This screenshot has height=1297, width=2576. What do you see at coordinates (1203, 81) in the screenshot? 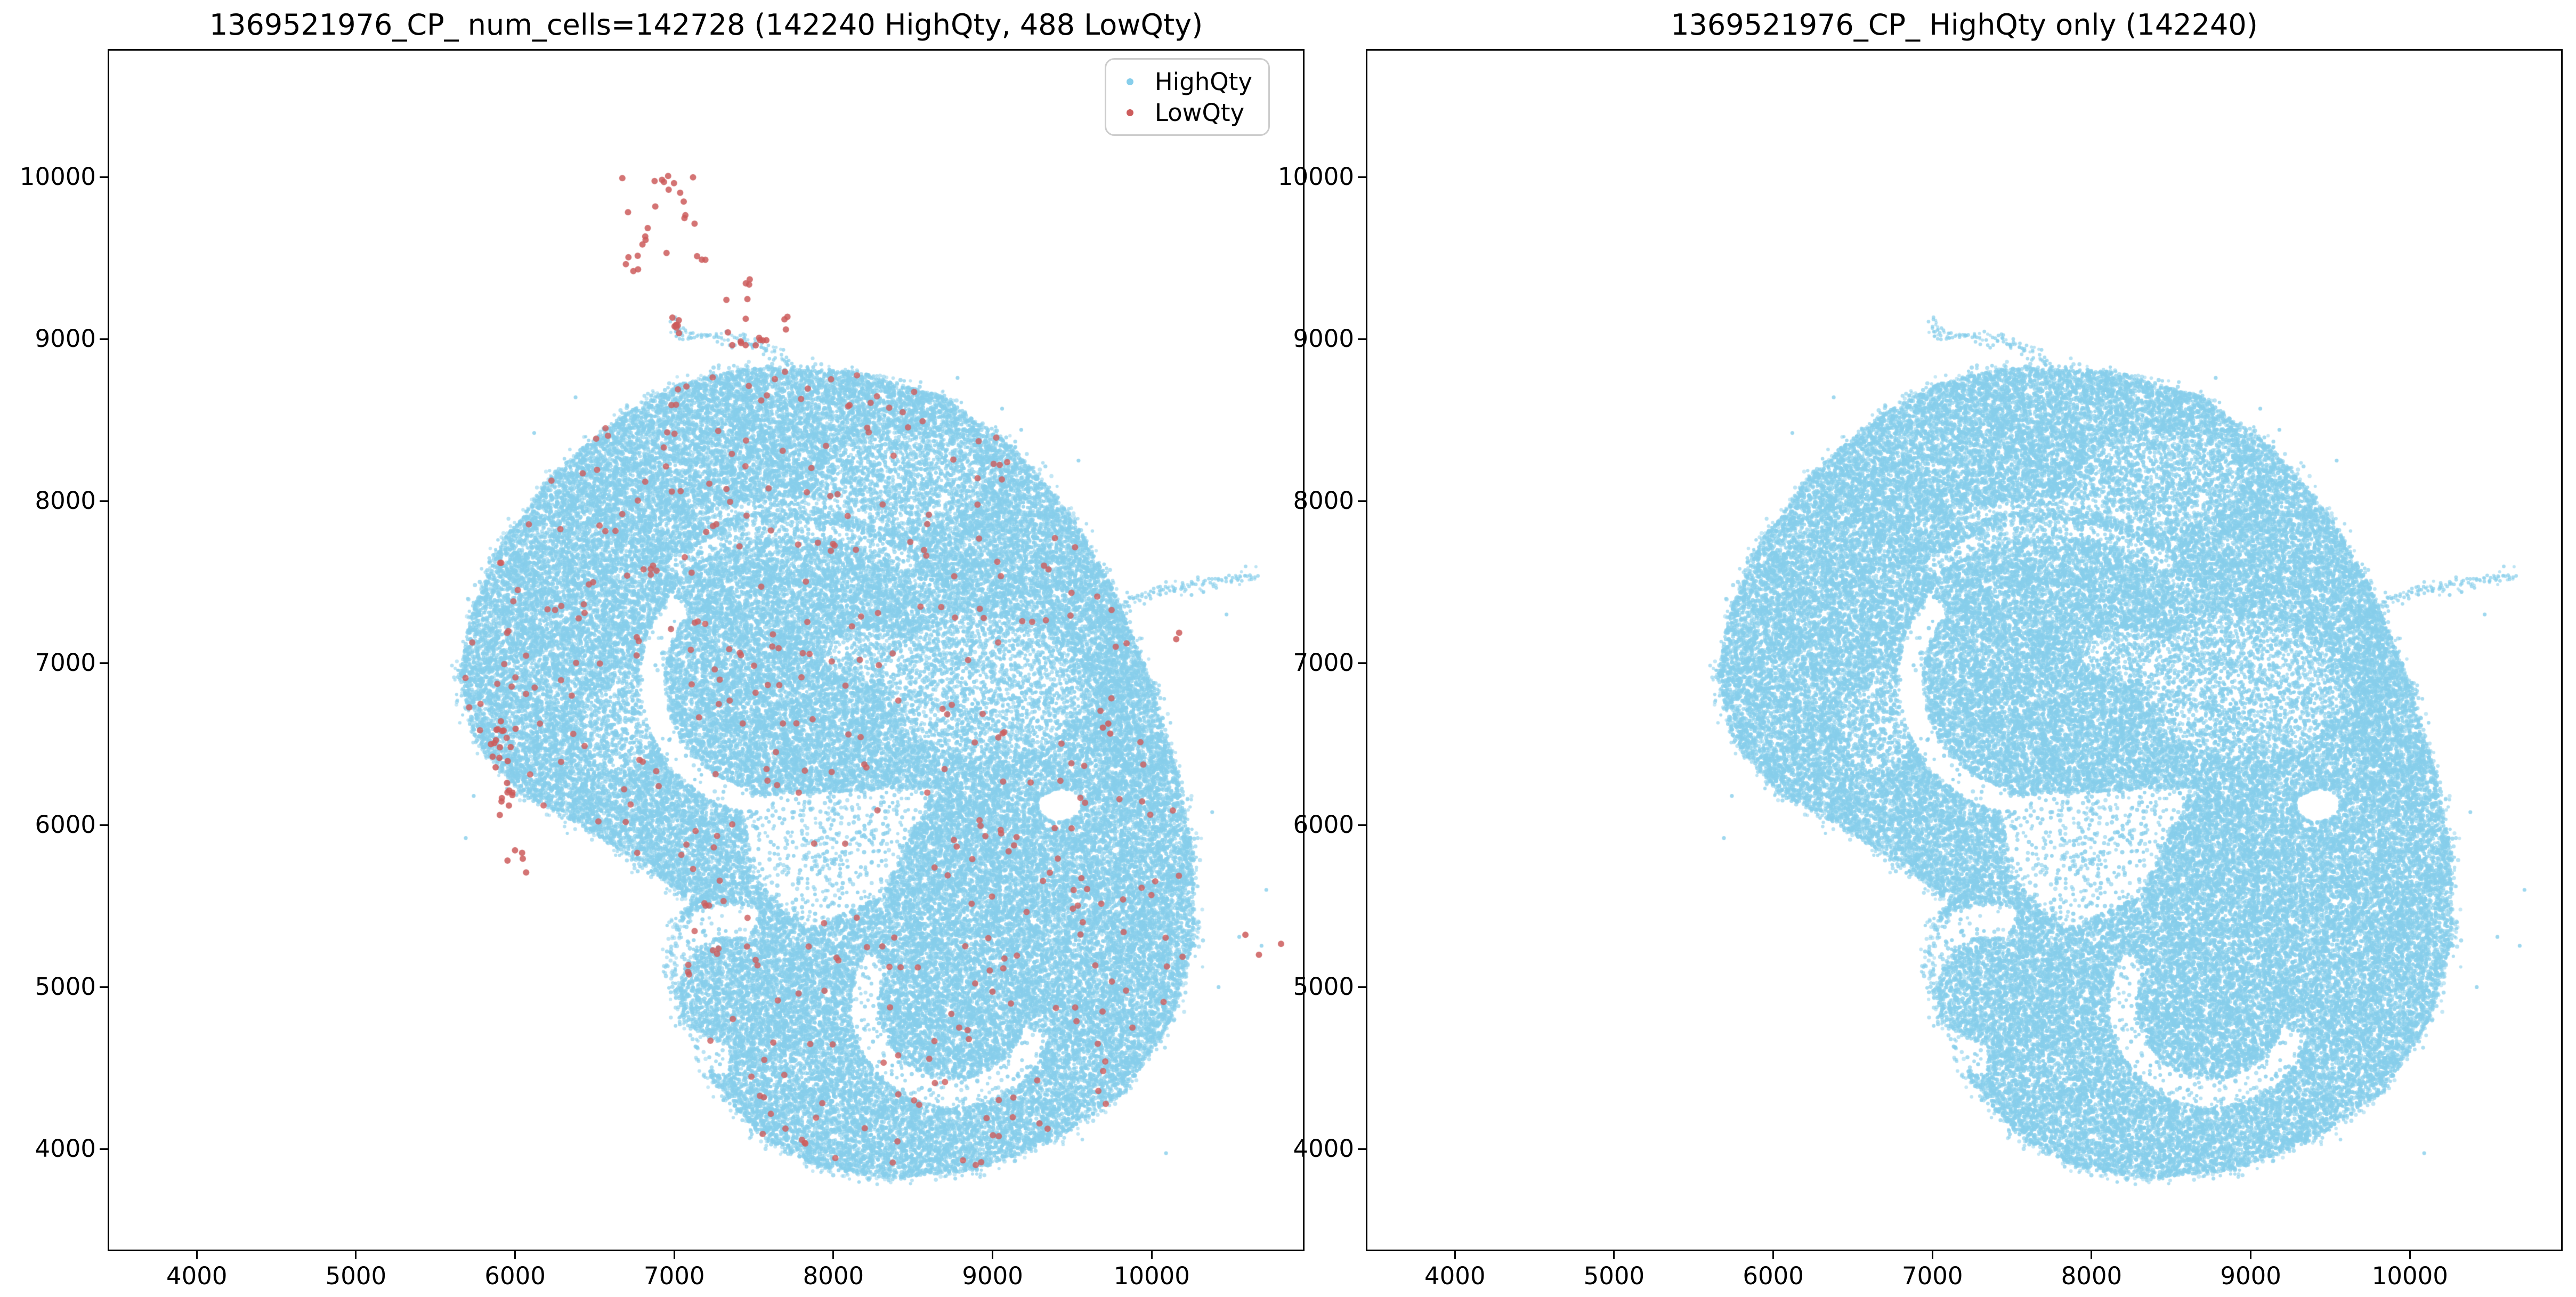
I see `legend-label-highqty: HighQty` at bounding box center [1203, 81].